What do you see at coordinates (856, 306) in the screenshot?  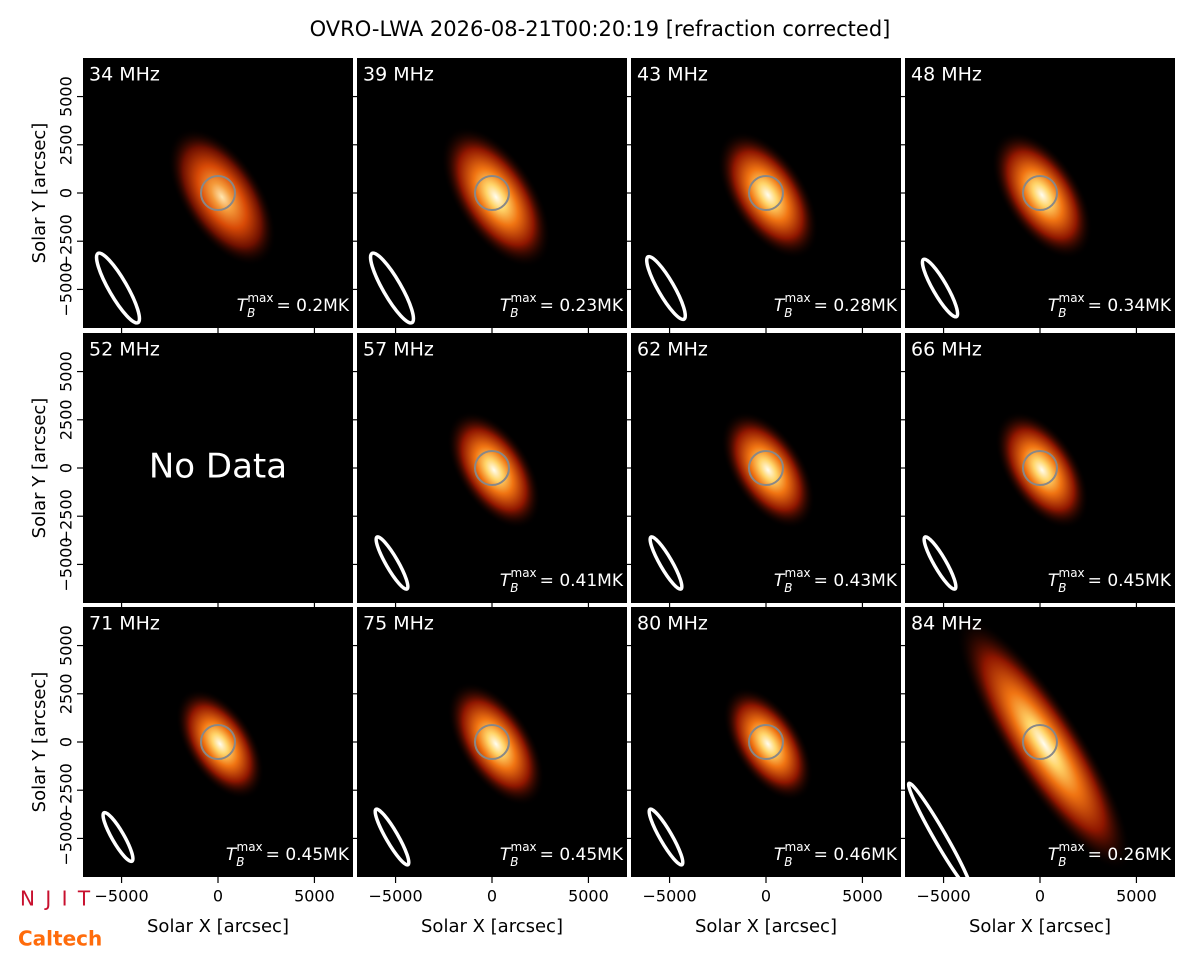 I see `tb-value: = 0.28MK` at bounding box center [856, 306].